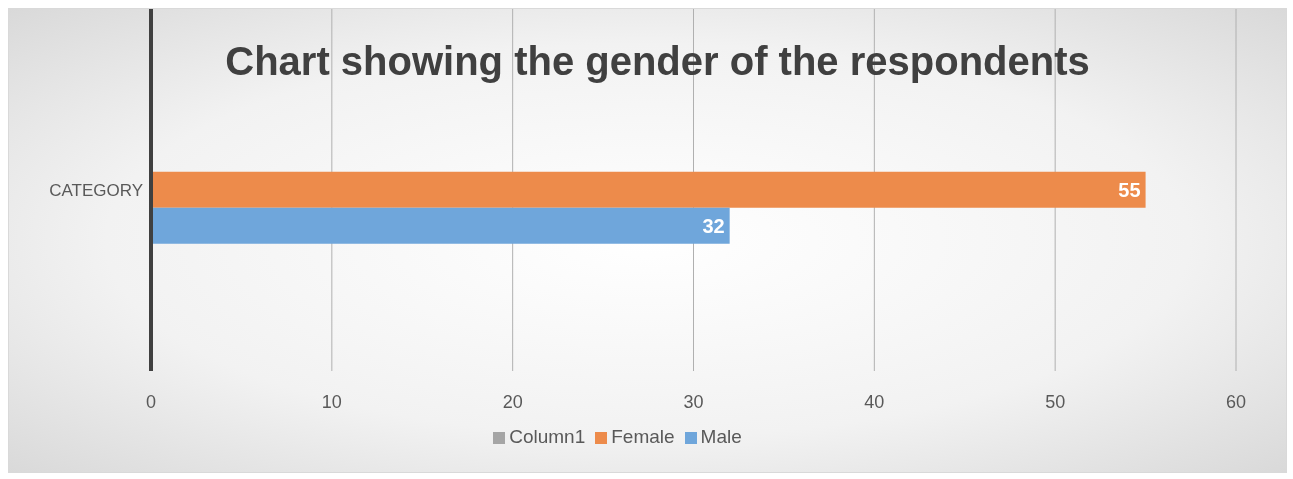  Describe the element at coordinates (713, 225) in the screenshot. I see `data-label: 32` at that location.